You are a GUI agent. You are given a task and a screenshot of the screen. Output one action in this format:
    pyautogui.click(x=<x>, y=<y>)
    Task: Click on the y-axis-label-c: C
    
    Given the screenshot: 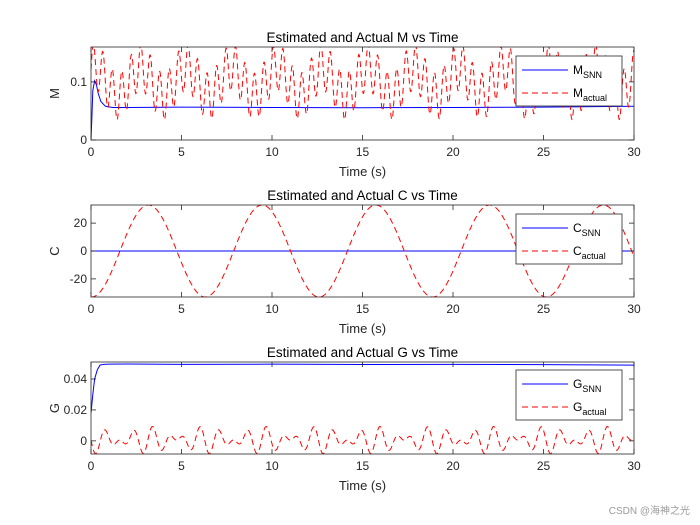 What is the action you would take?
    pyautogui.click(x=54, y=250)
    